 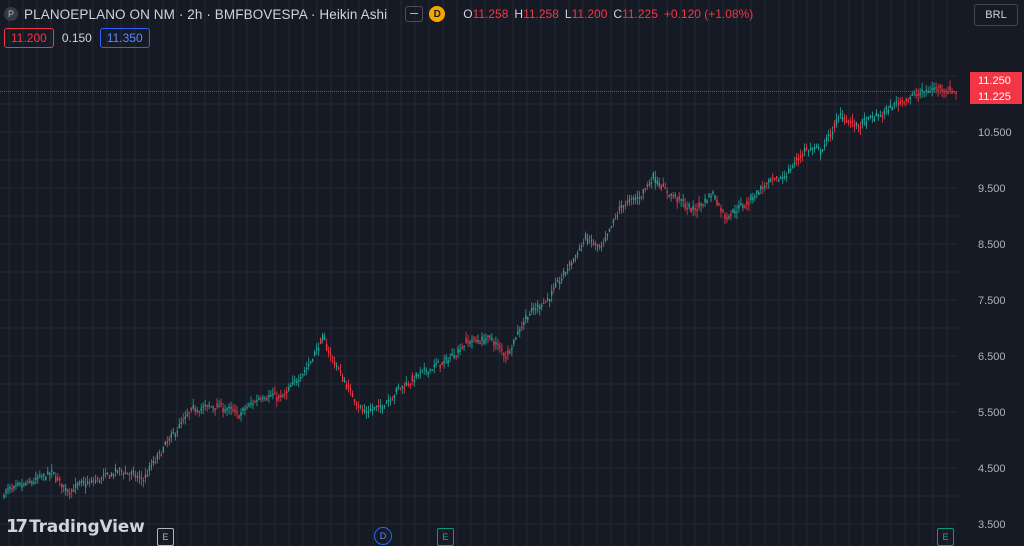 I want to click on dividend-event-icon: D, so click(x=383, y=536).